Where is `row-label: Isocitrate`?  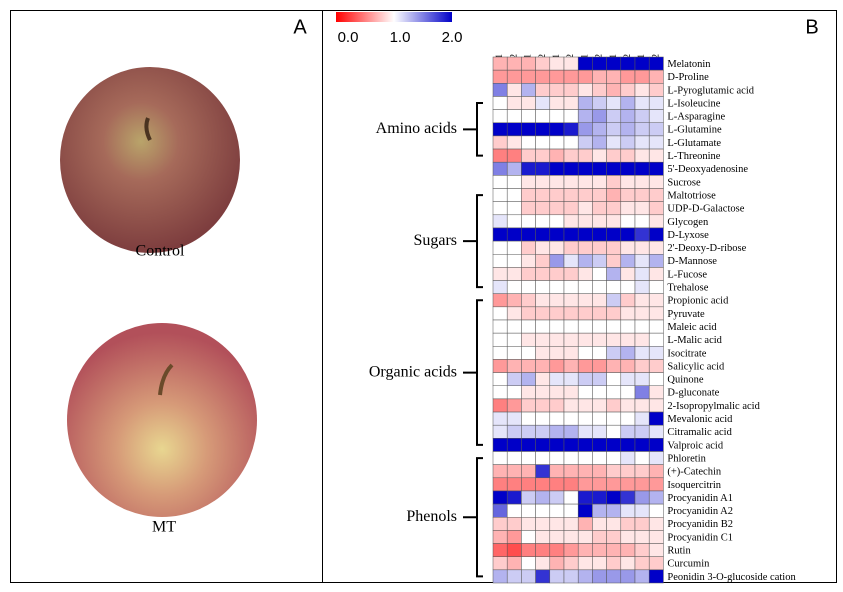
row-label: Isocitrate is located at coordinates (686, 353).